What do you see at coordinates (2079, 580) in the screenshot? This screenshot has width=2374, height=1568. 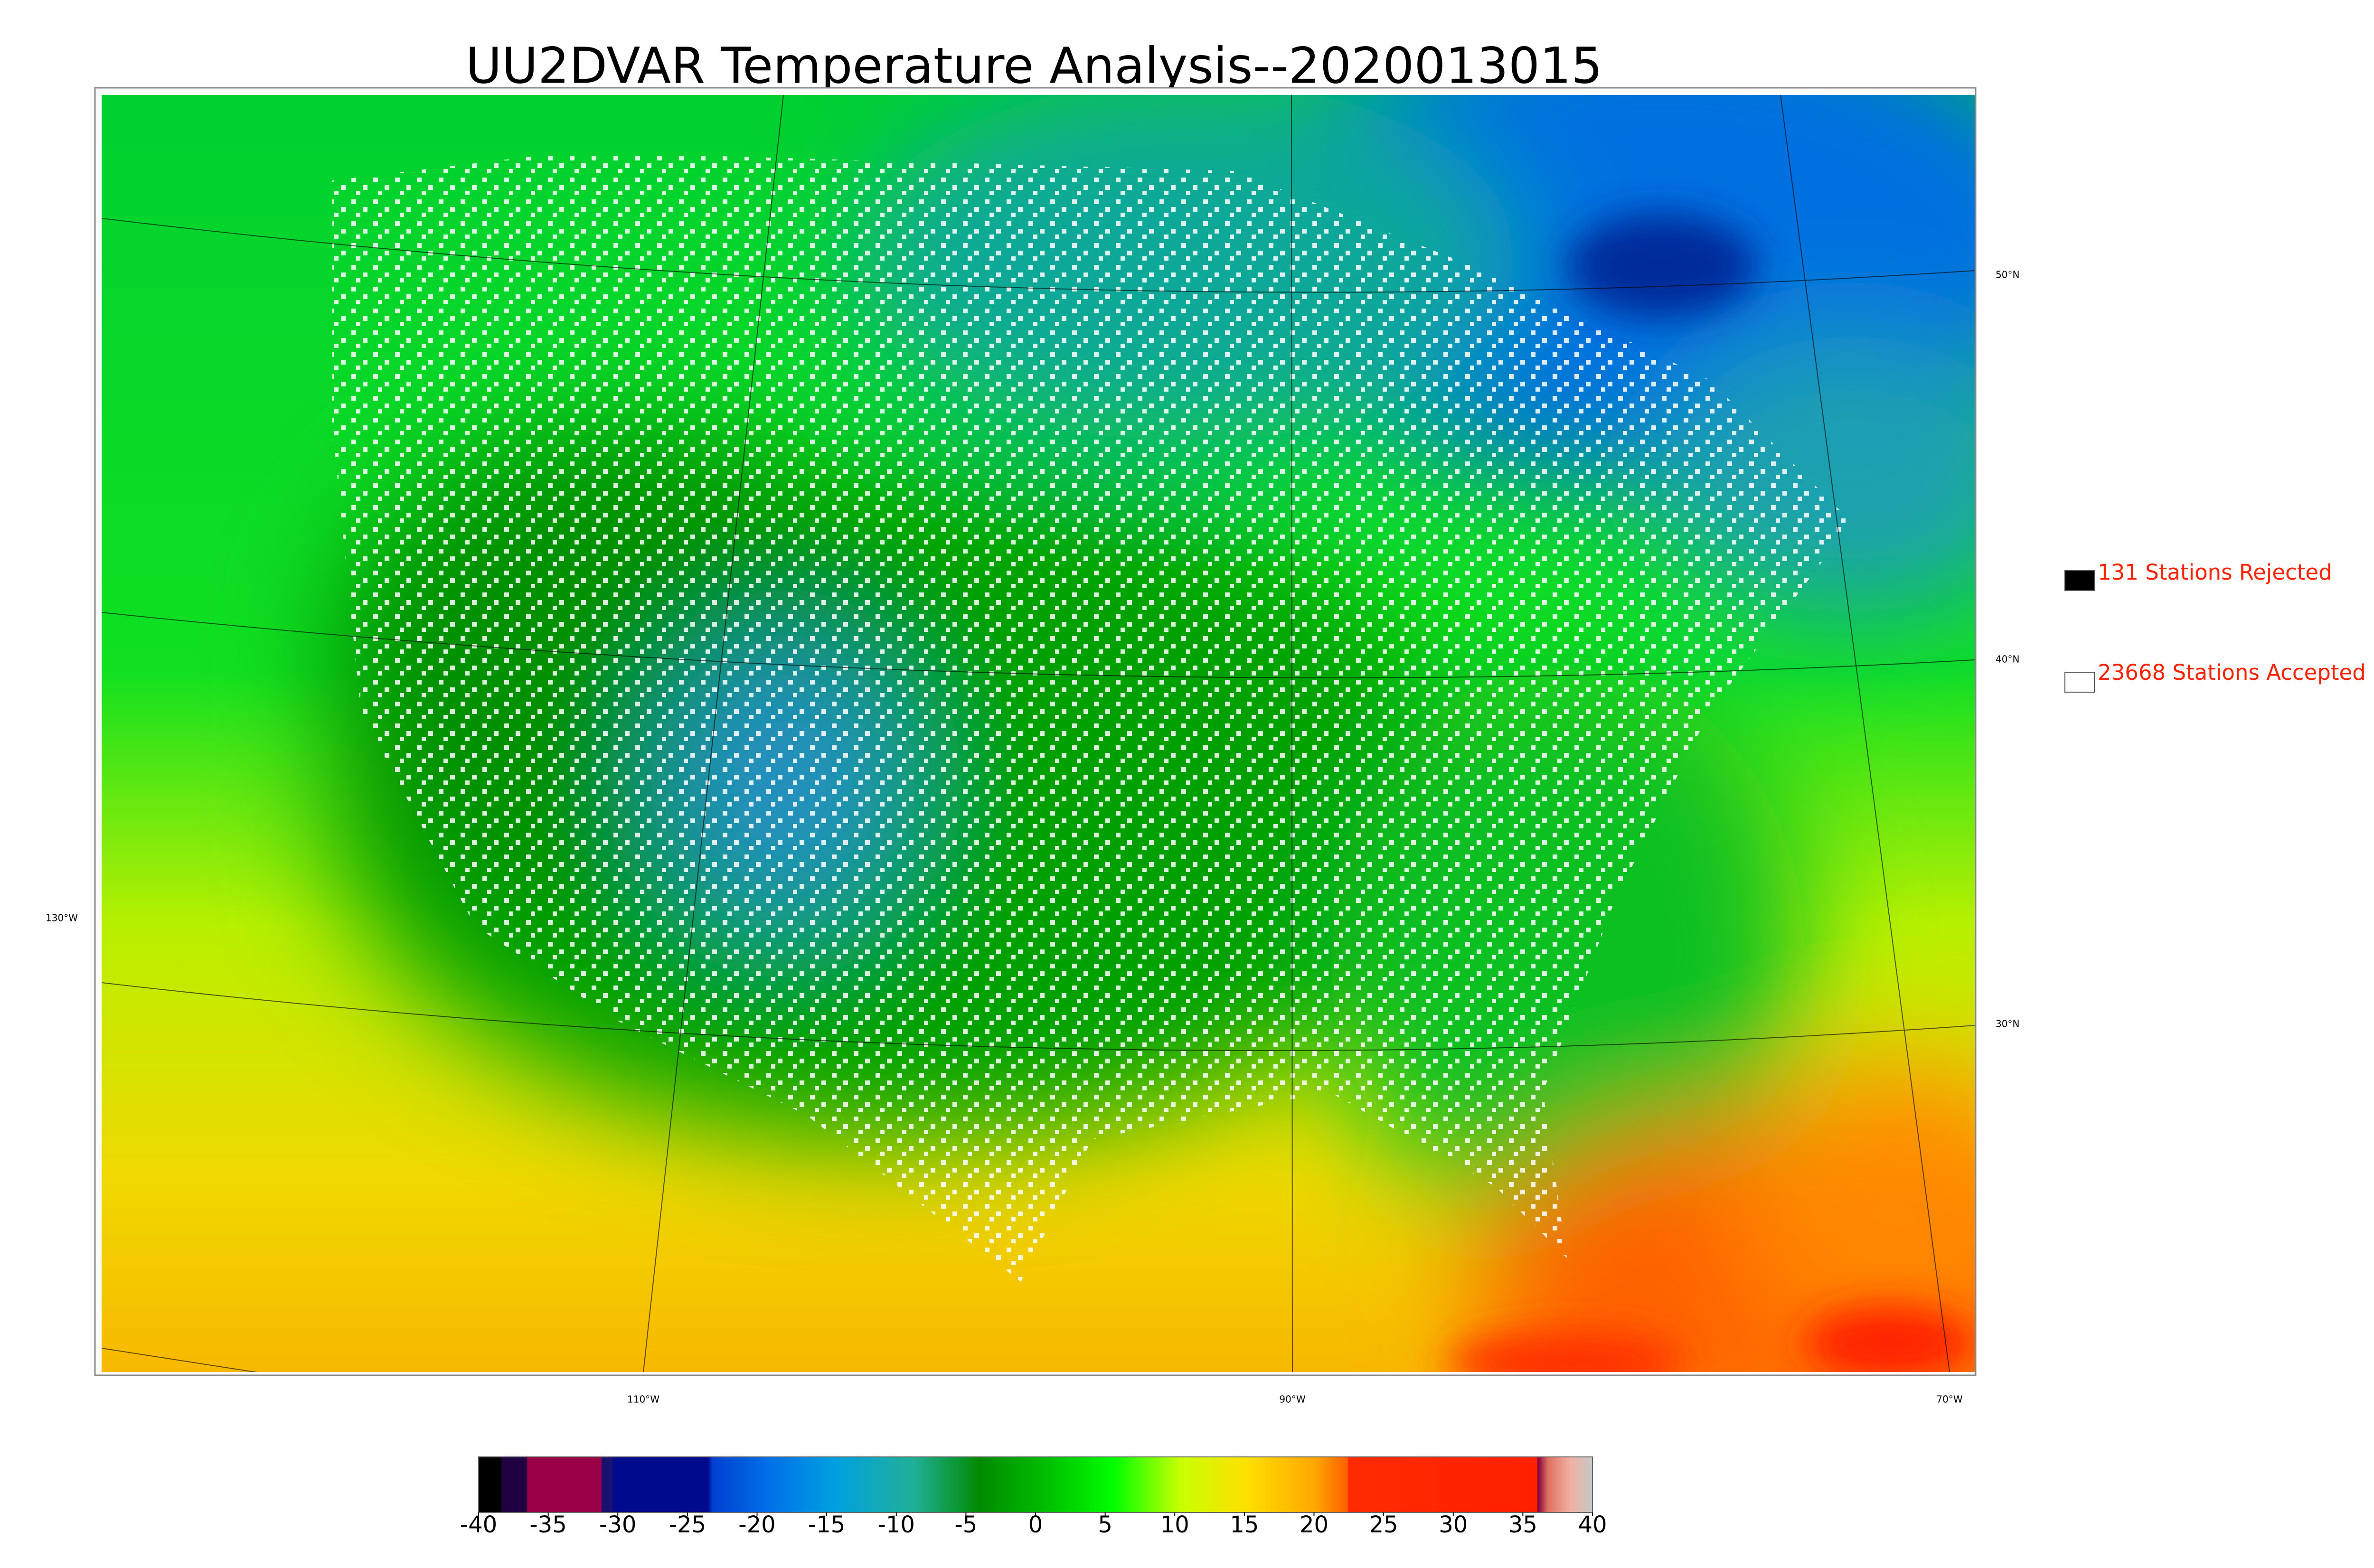 I see `legend-swatch-rejected` at bounding box center [2079, 580].